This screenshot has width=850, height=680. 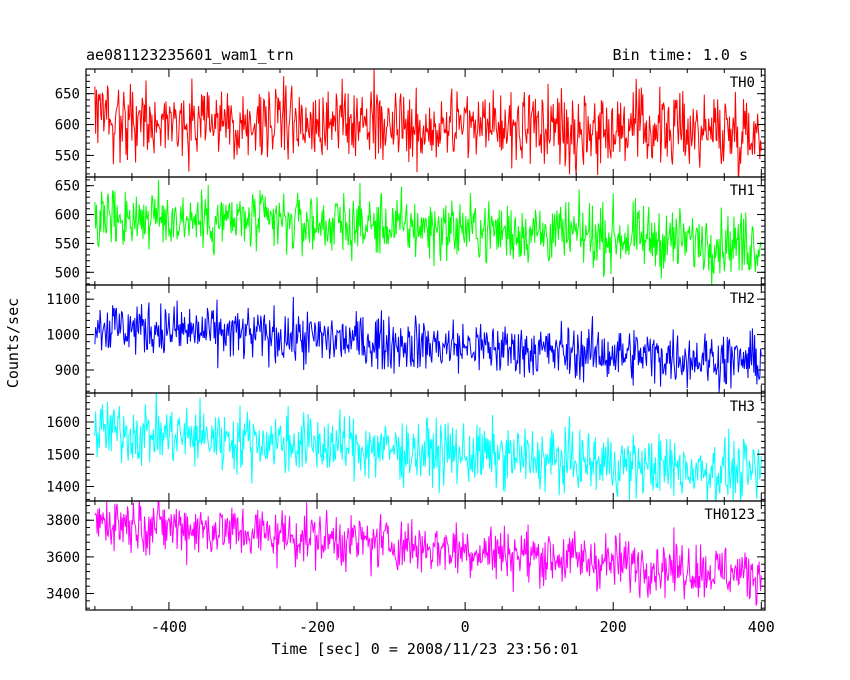 I want to click on bin-time-label: Bin time: 1.0 s, so click(x=680, y=55).